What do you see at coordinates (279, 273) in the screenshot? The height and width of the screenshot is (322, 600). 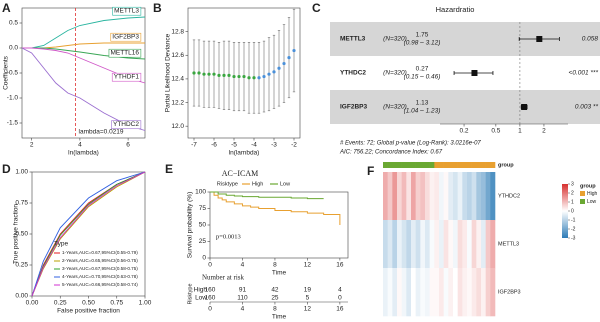 I see `x-axis-label: Time` at bounding box center [279, 273].